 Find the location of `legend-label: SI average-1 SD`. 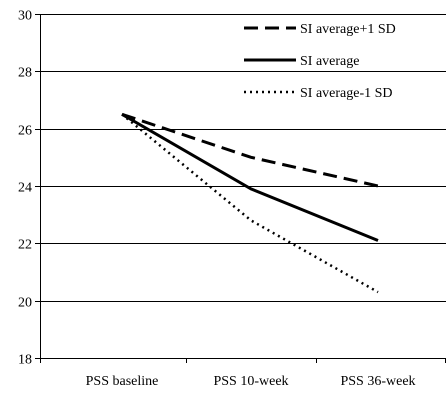

legend-label: SI average-1 SD is located at coordinates (346, 93).